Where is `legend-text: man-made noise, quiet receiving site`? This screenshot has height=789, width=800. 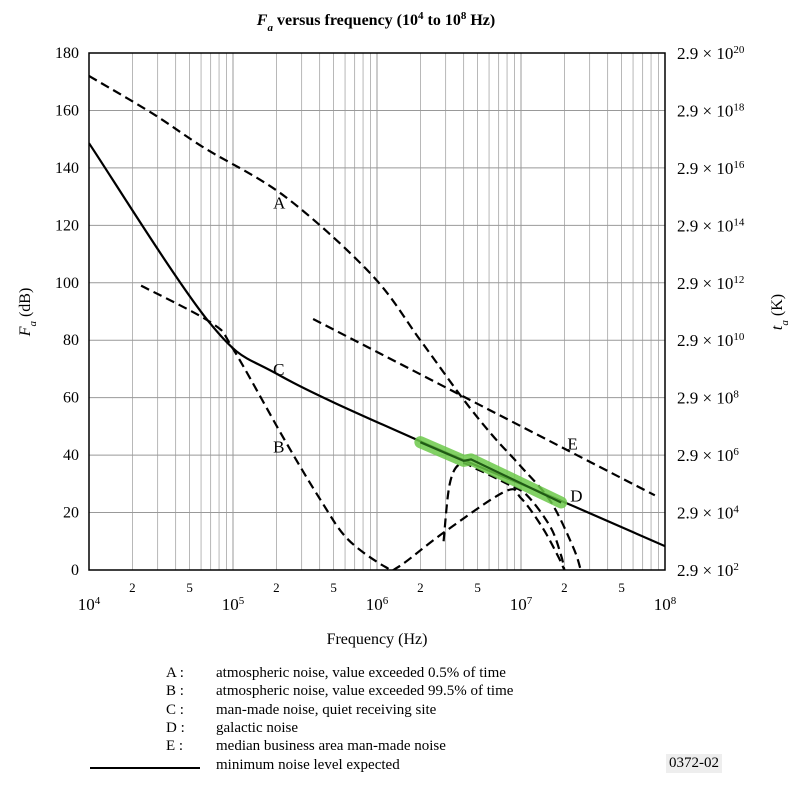
legend-text: man-made noise, quiet receiving site is located at coordinates (326, 710).